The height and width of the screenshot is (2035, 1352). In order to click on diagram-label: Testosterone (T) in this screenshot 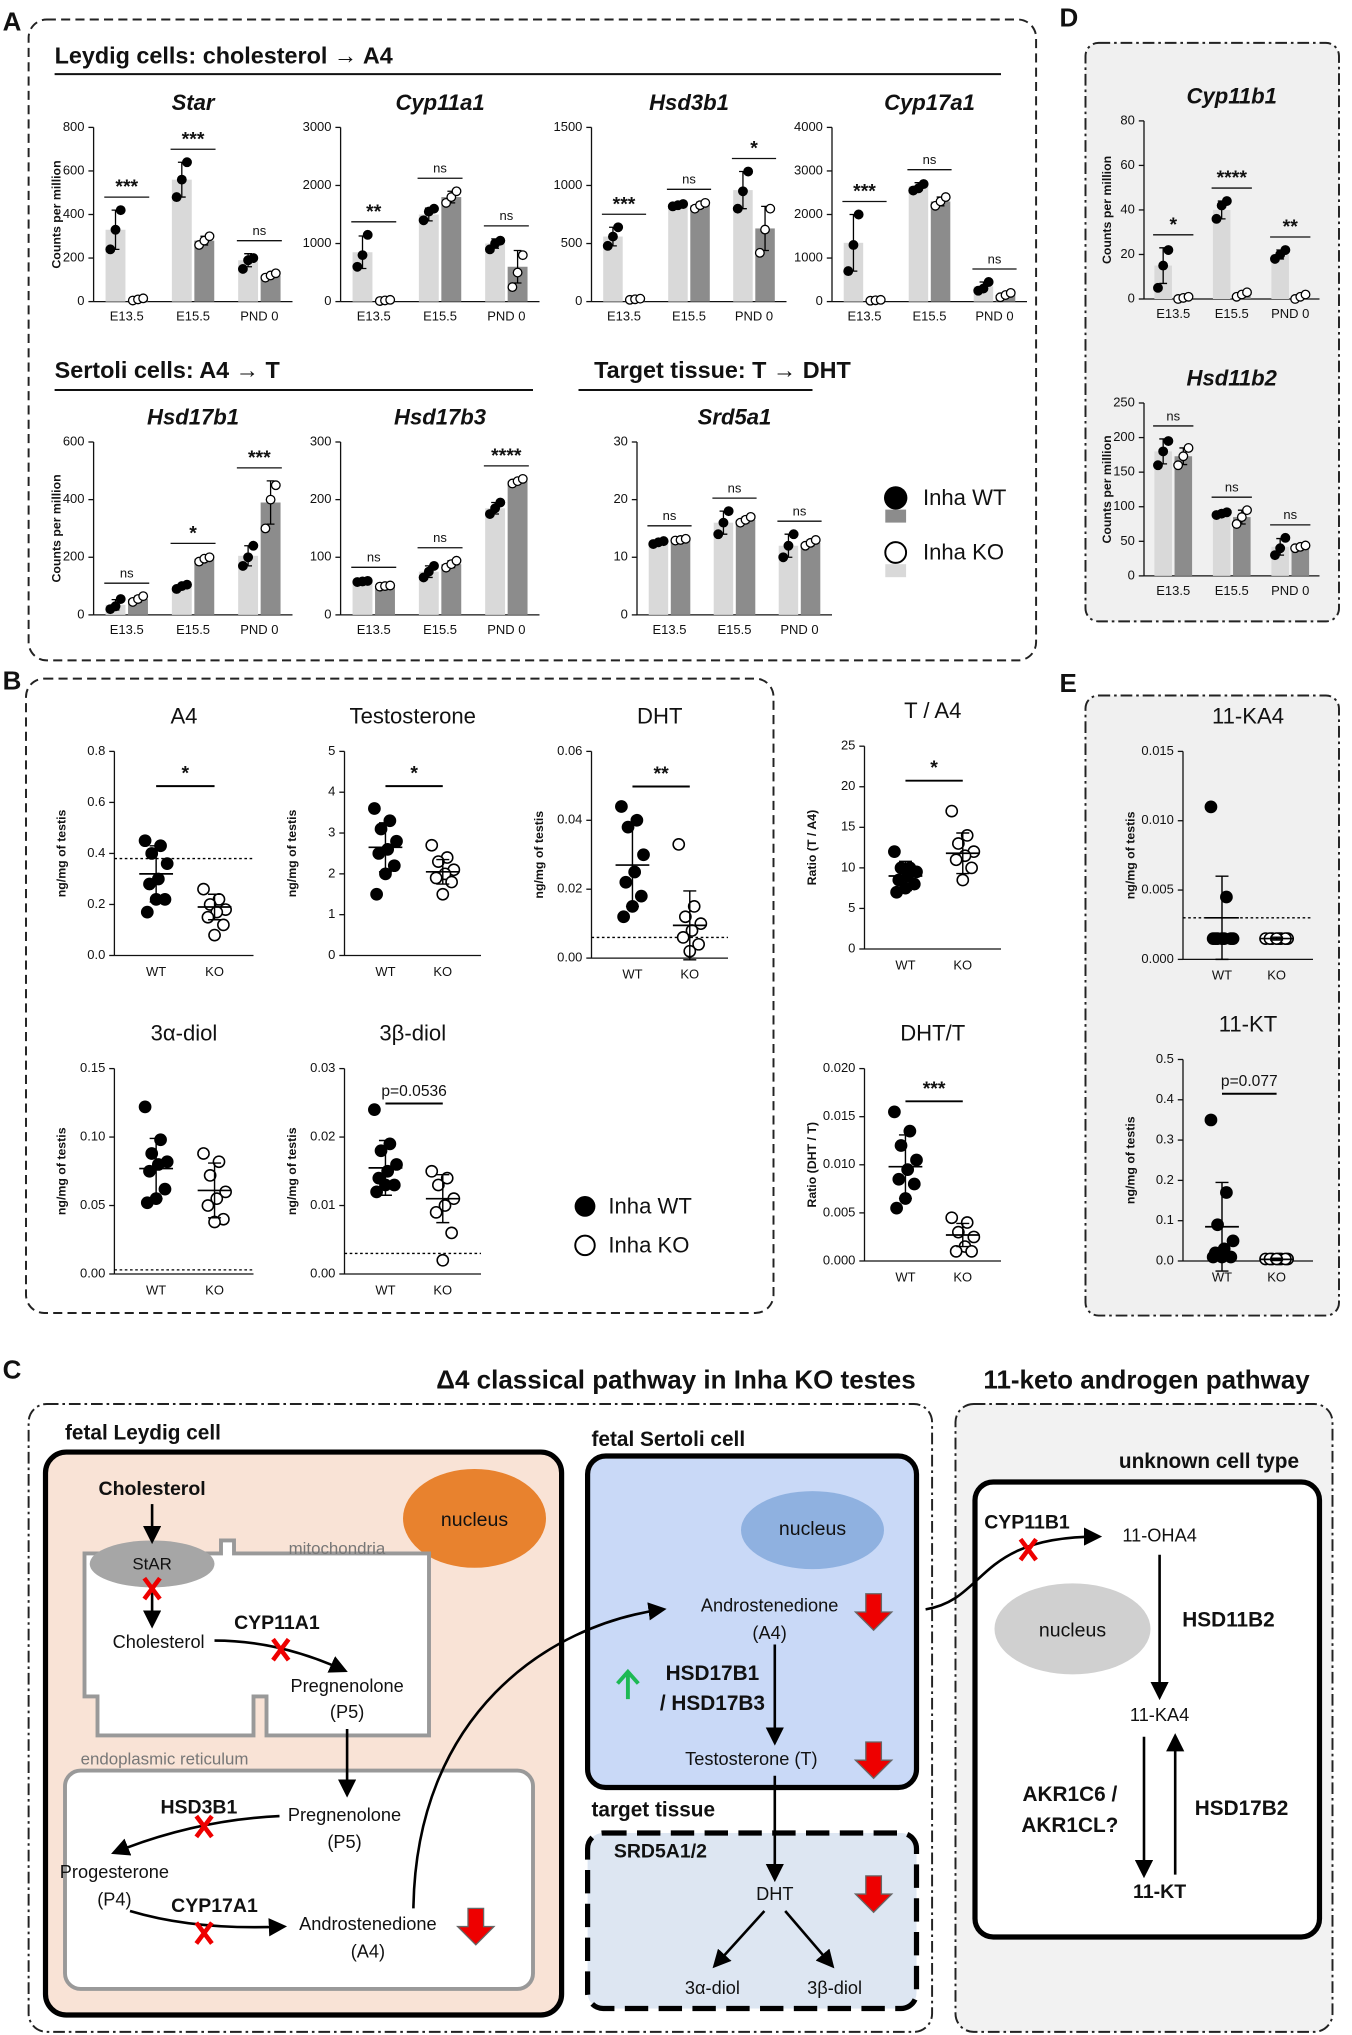, I will do `click(751, 1759)`.